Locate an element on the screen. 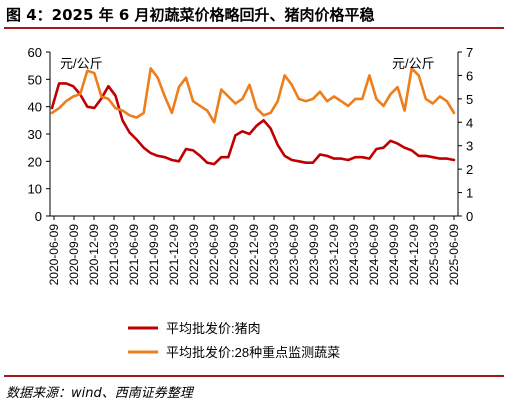 This screenshot has width=508, height=405. x-tick-label: 2024-06-09 is located at coordinates (374, 255).